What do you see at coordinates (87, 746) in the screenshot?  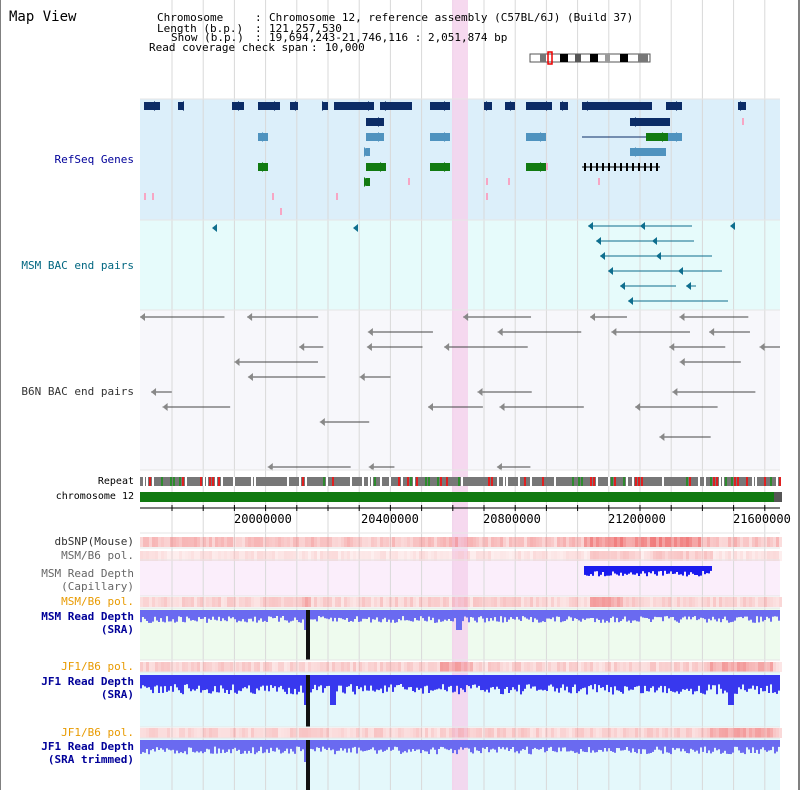 I see `jf1-depth-trimmed-label: JF1 Read Depth` at bounding box center [87, 746].